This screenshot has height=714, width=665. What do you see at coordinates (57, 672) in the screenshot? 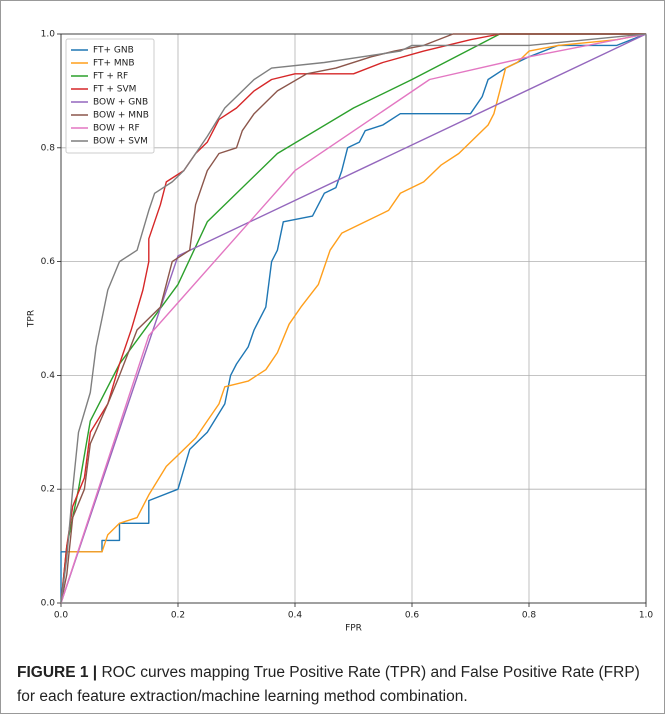
I see `caption-label: FIGURE 1 |` at bounding box center [57, 672].